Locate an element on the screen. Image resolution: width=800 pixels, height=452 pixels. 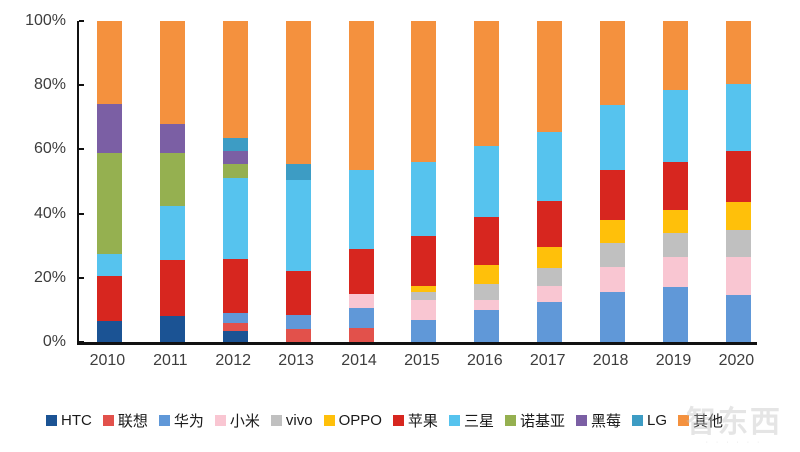
segment-华为-2012 is located at coordinates (235, 318).